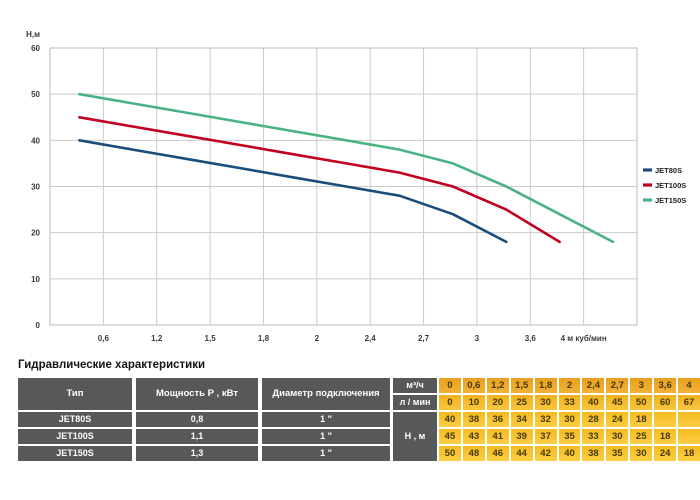  Describe the element at coordinates (665, 402) in the screenshot. I see `flow-lmin-value: 60` at that location.